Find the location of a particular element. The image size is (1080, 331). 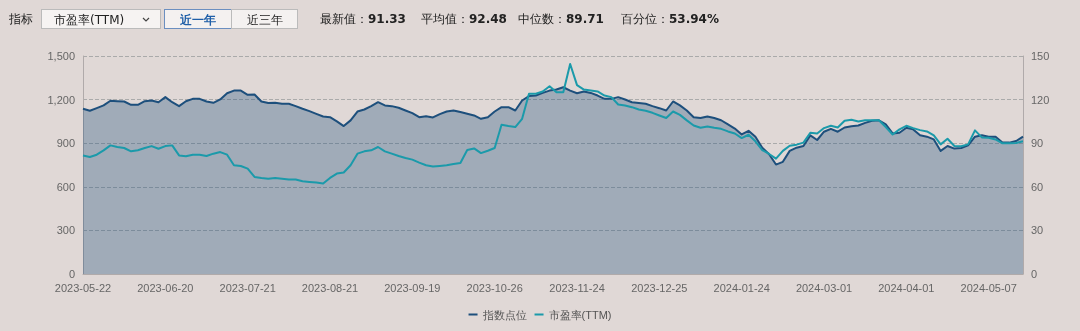

y2-tick-label: 30 is located at coordinates (1037, 230).